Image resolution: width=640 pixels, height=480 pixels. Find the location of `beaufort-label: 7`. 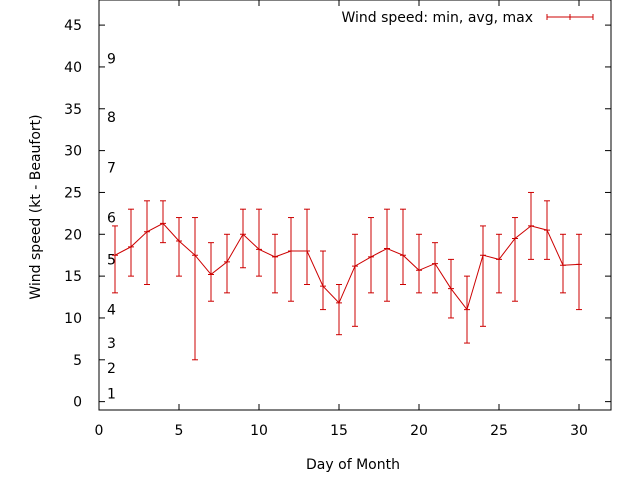

beaufort-label: 7 is located at coordinates (111, 168).